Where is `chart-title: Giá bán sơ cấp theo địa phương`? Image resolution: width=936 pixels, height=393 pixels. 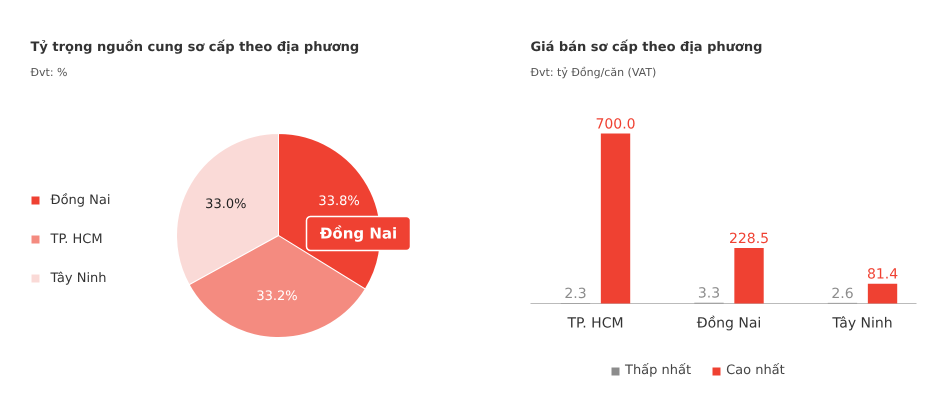 chart-title: Giá bán sơ cấp theo địa phương is located at coordinates (646, 47).